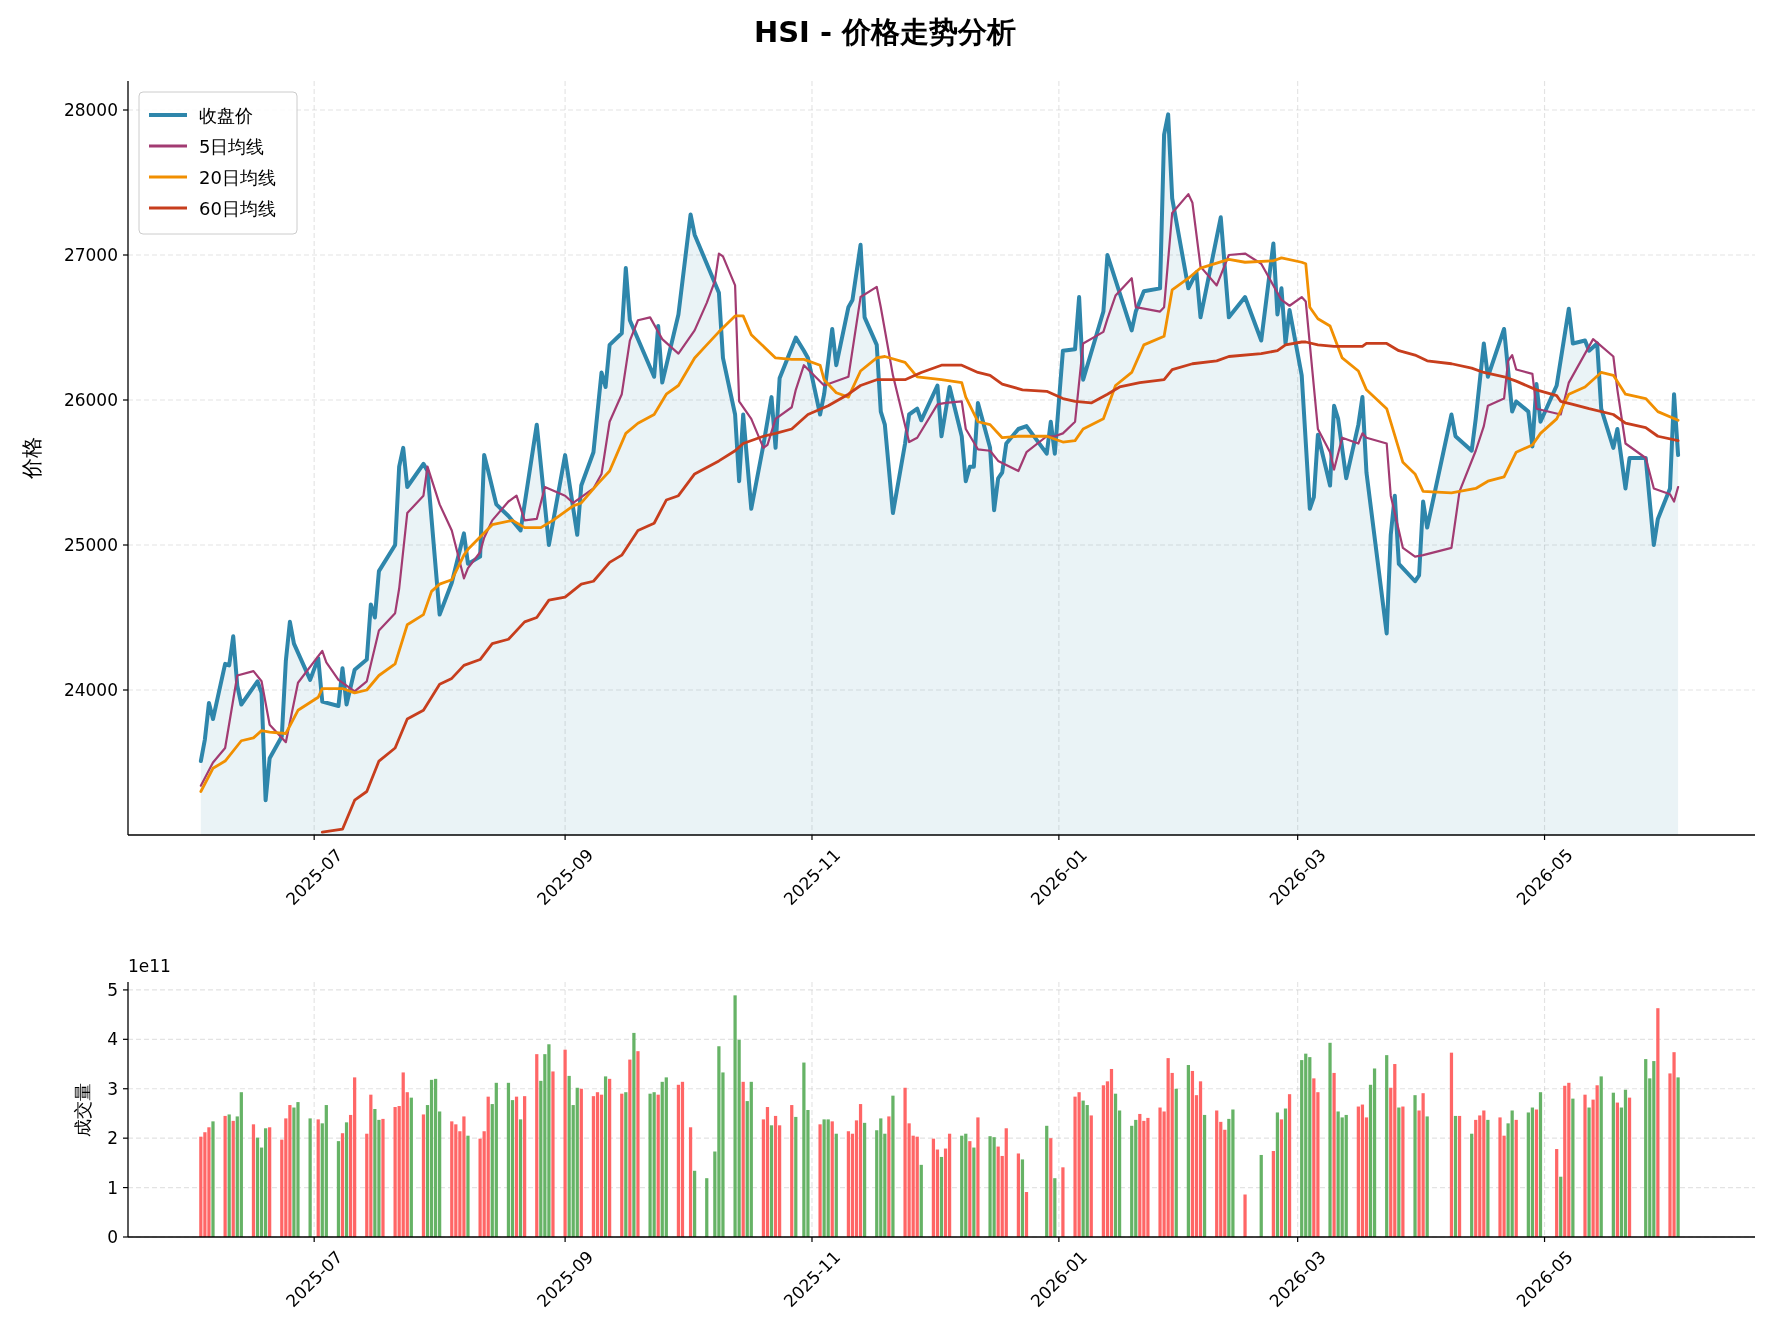 The height and width of the screenshot is (1342, 1770). Describe the element at coordinates (112, 1088) in the screenshot. I see `y-tick-label: 3` at that location.